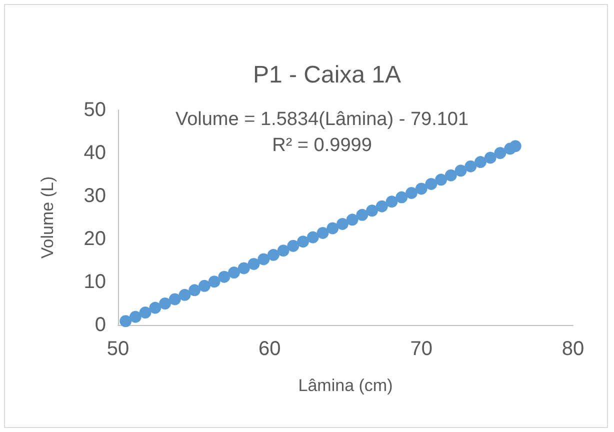  What do you see at coordinates (345, 385) in the screenshot?
I see `x-axis-title: Lâmina (cm)` at bounding box center [345, 385].